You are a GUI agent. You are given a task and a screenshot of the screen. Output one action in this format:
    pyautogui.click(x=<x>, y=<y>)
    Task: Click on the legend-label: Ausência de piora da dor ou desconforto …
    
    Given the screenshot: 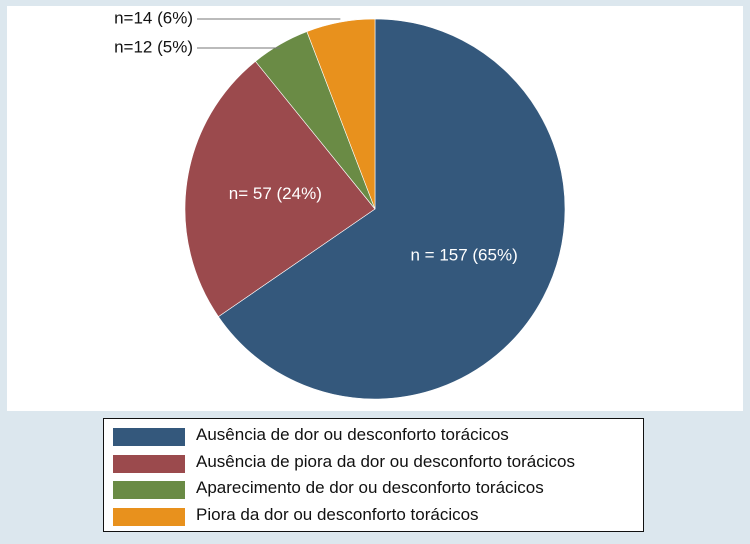 What is the action you would take?
    pyautogui.click(x=385, y=461)
    